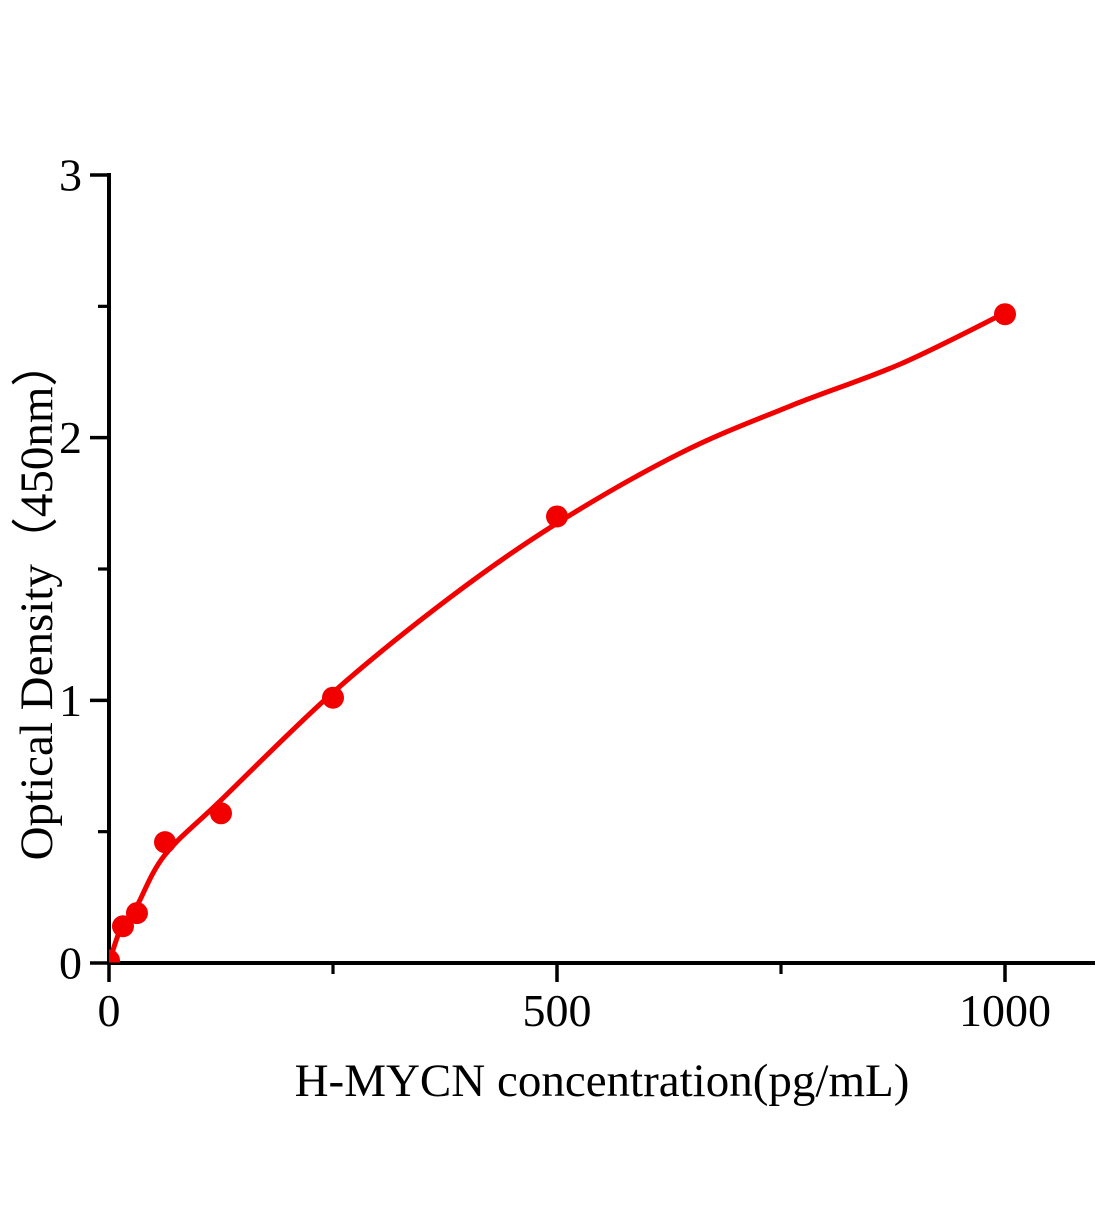  I want to click on x-axis-ticks, so click(557, 972).